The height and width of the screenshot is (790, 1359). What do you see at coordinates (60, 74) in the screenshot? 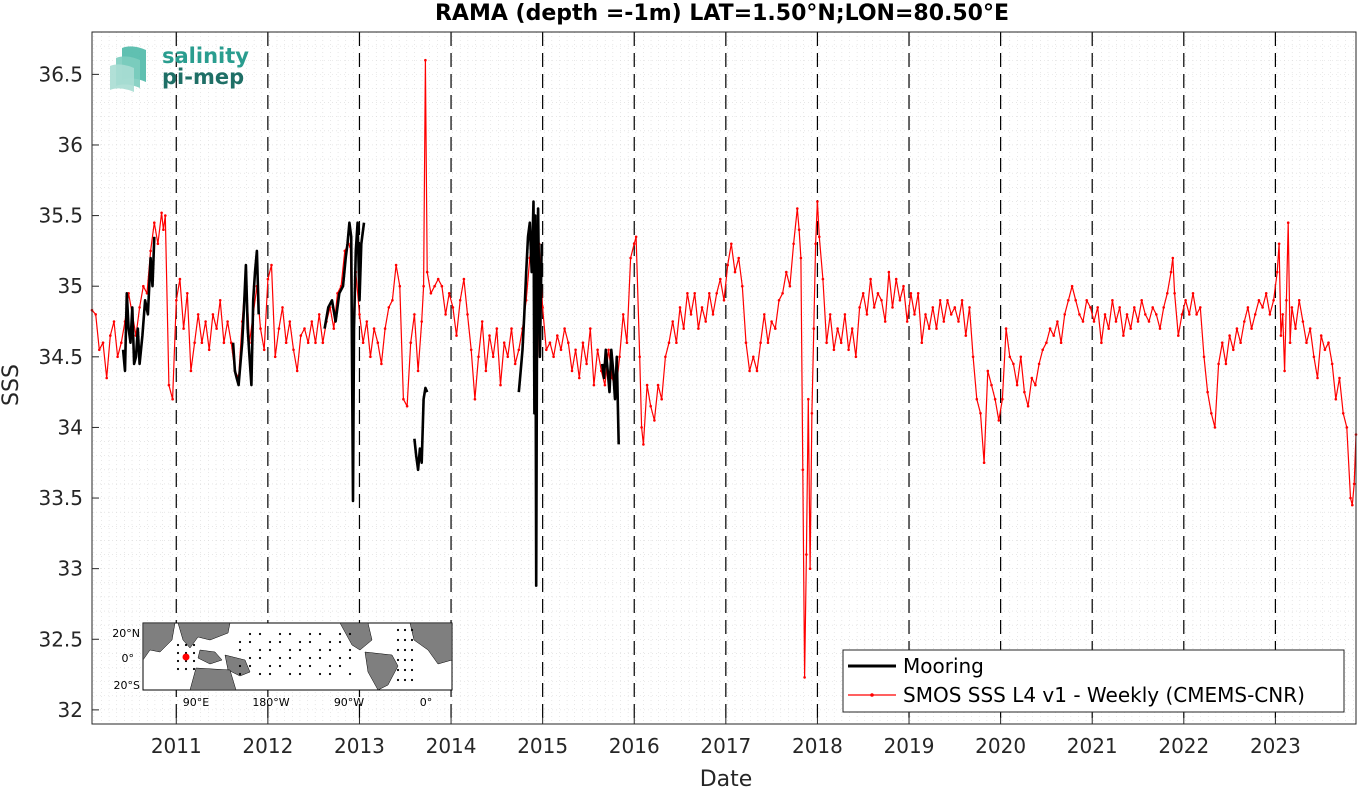
I see `y-tick-label: 36.5` at bounding box center [60, 74].